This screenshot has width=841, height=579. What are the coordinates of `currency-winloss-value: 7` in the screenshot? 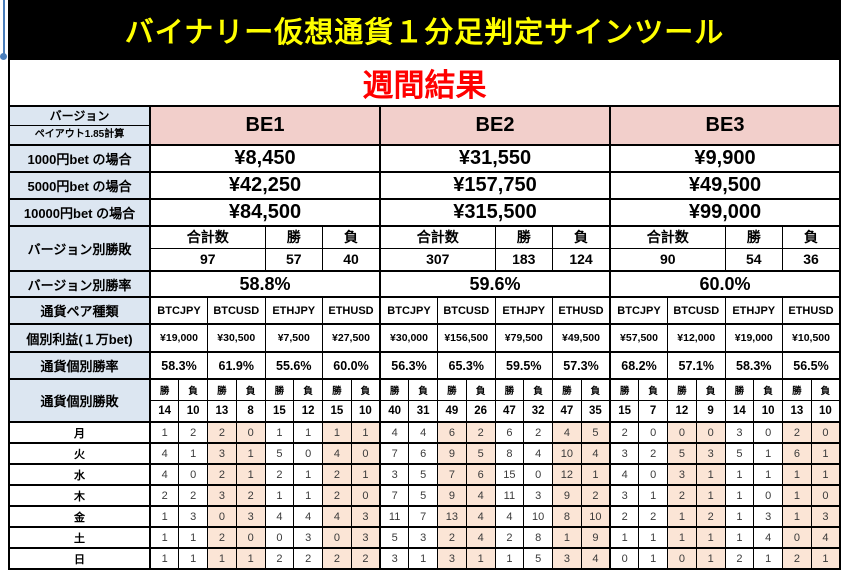 It's located at (653, 411).